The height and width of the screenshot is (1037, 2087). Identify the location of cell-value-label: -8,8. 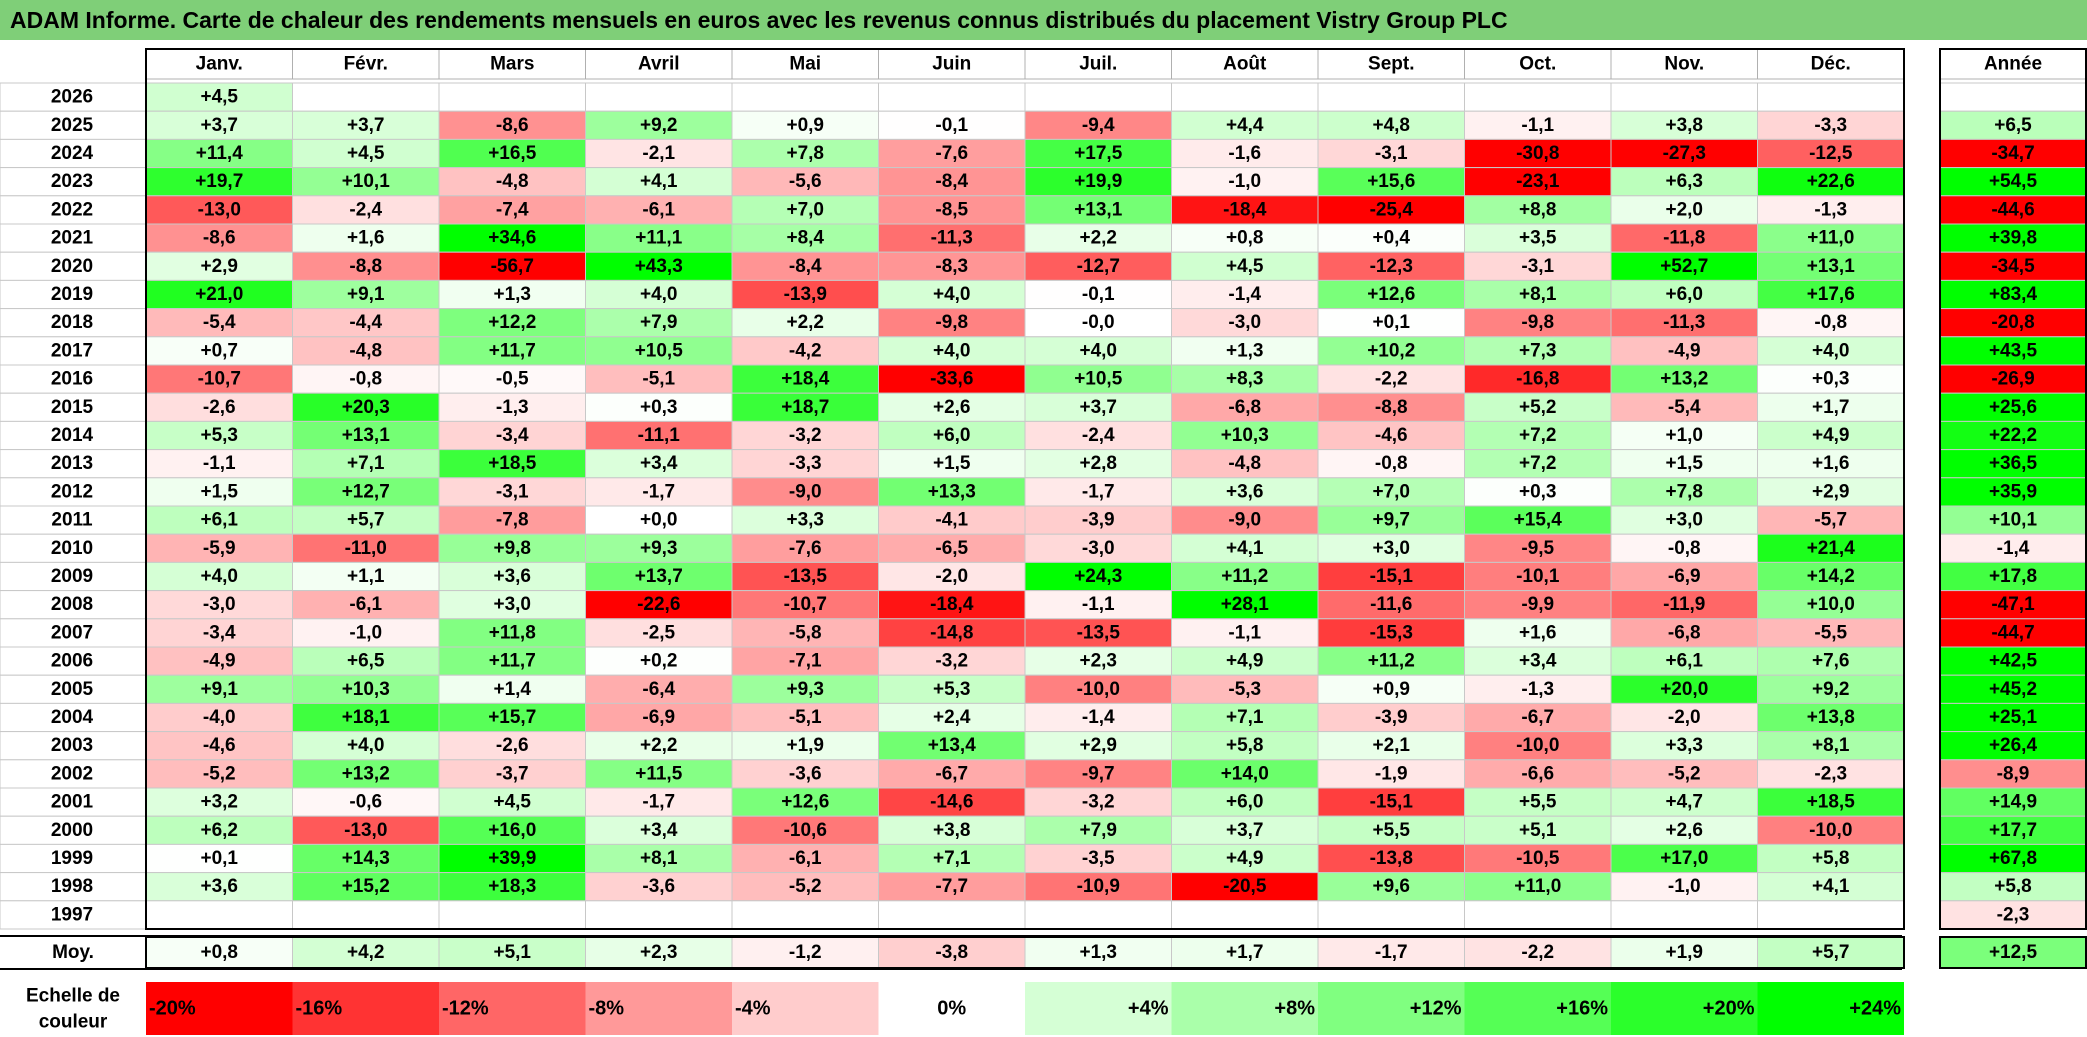
(365, 266).